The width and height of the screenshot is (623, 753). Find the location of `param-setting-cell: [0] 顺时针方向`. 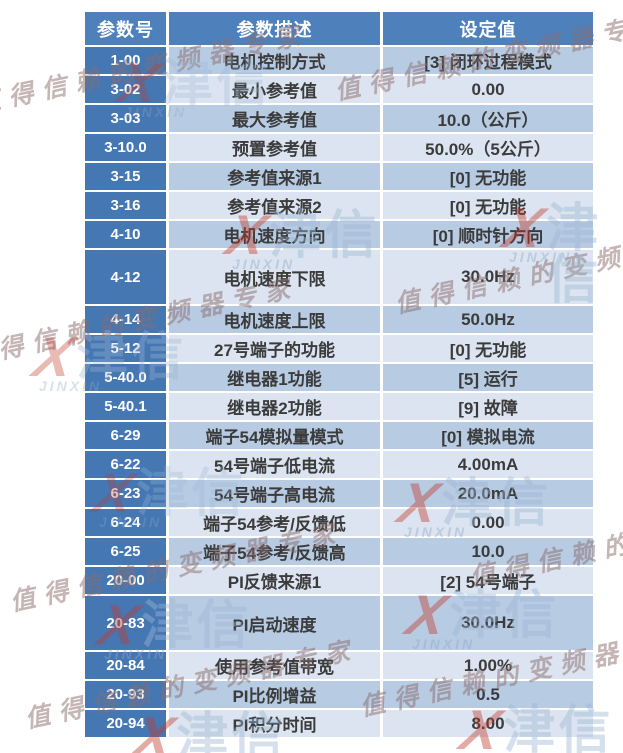

param-setting-cell: [0] 顺时针方向 is located at coordinates (488, 234).